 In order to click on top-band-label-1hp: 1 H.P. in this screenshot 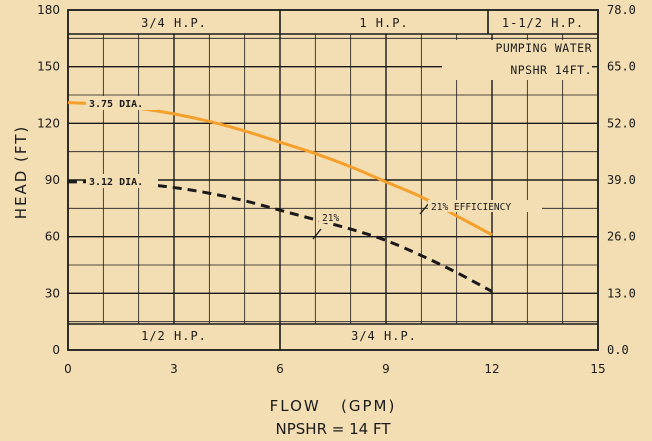, I will do `click(383, 23)`.